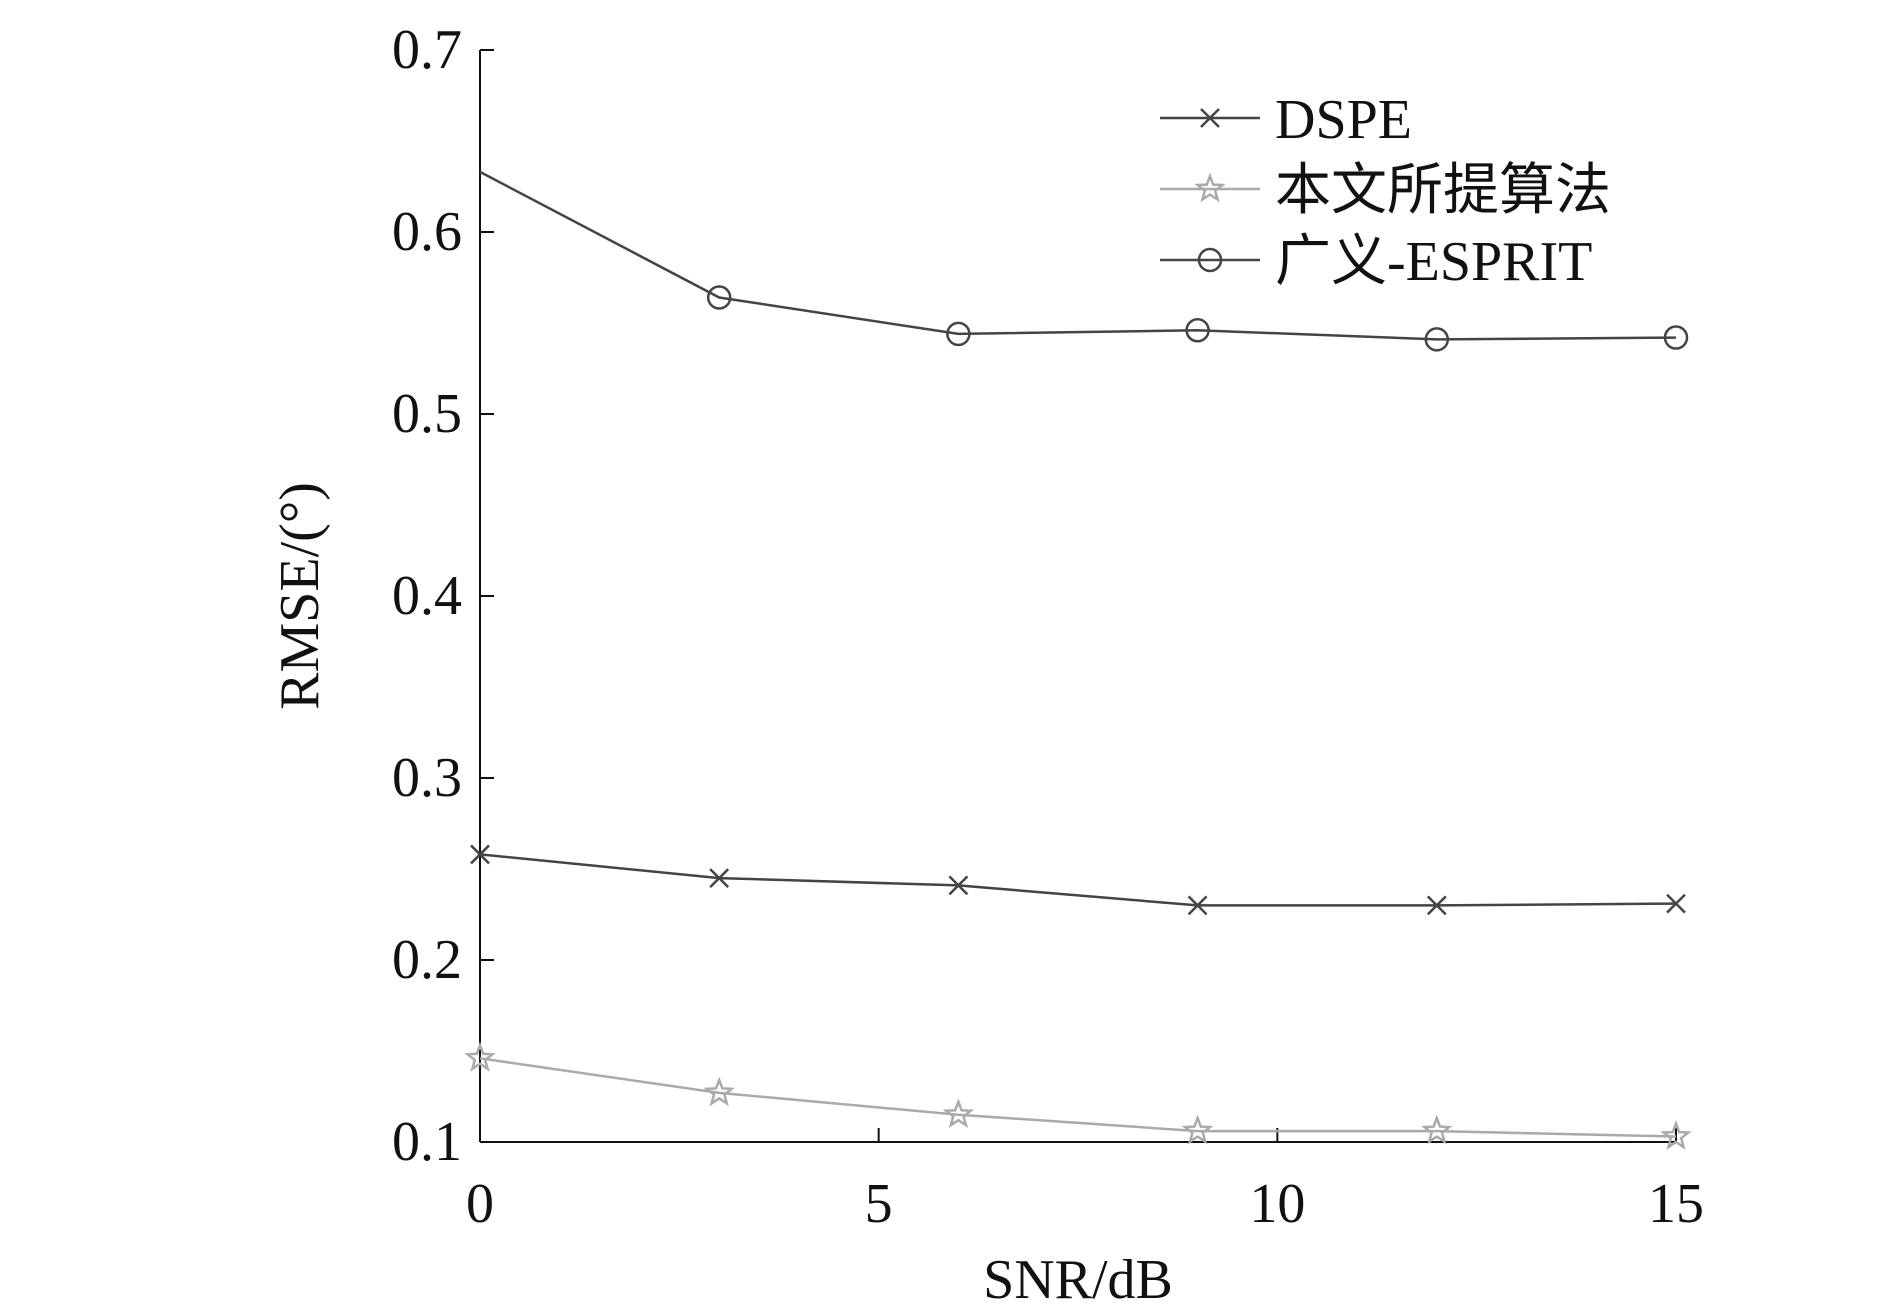 This screenshot has width=1890, height=1306. What do you see at coordinates (427, 596) in the screenshot?
I see `y-tick-label: 0.4` at bounding box center [427, 596].